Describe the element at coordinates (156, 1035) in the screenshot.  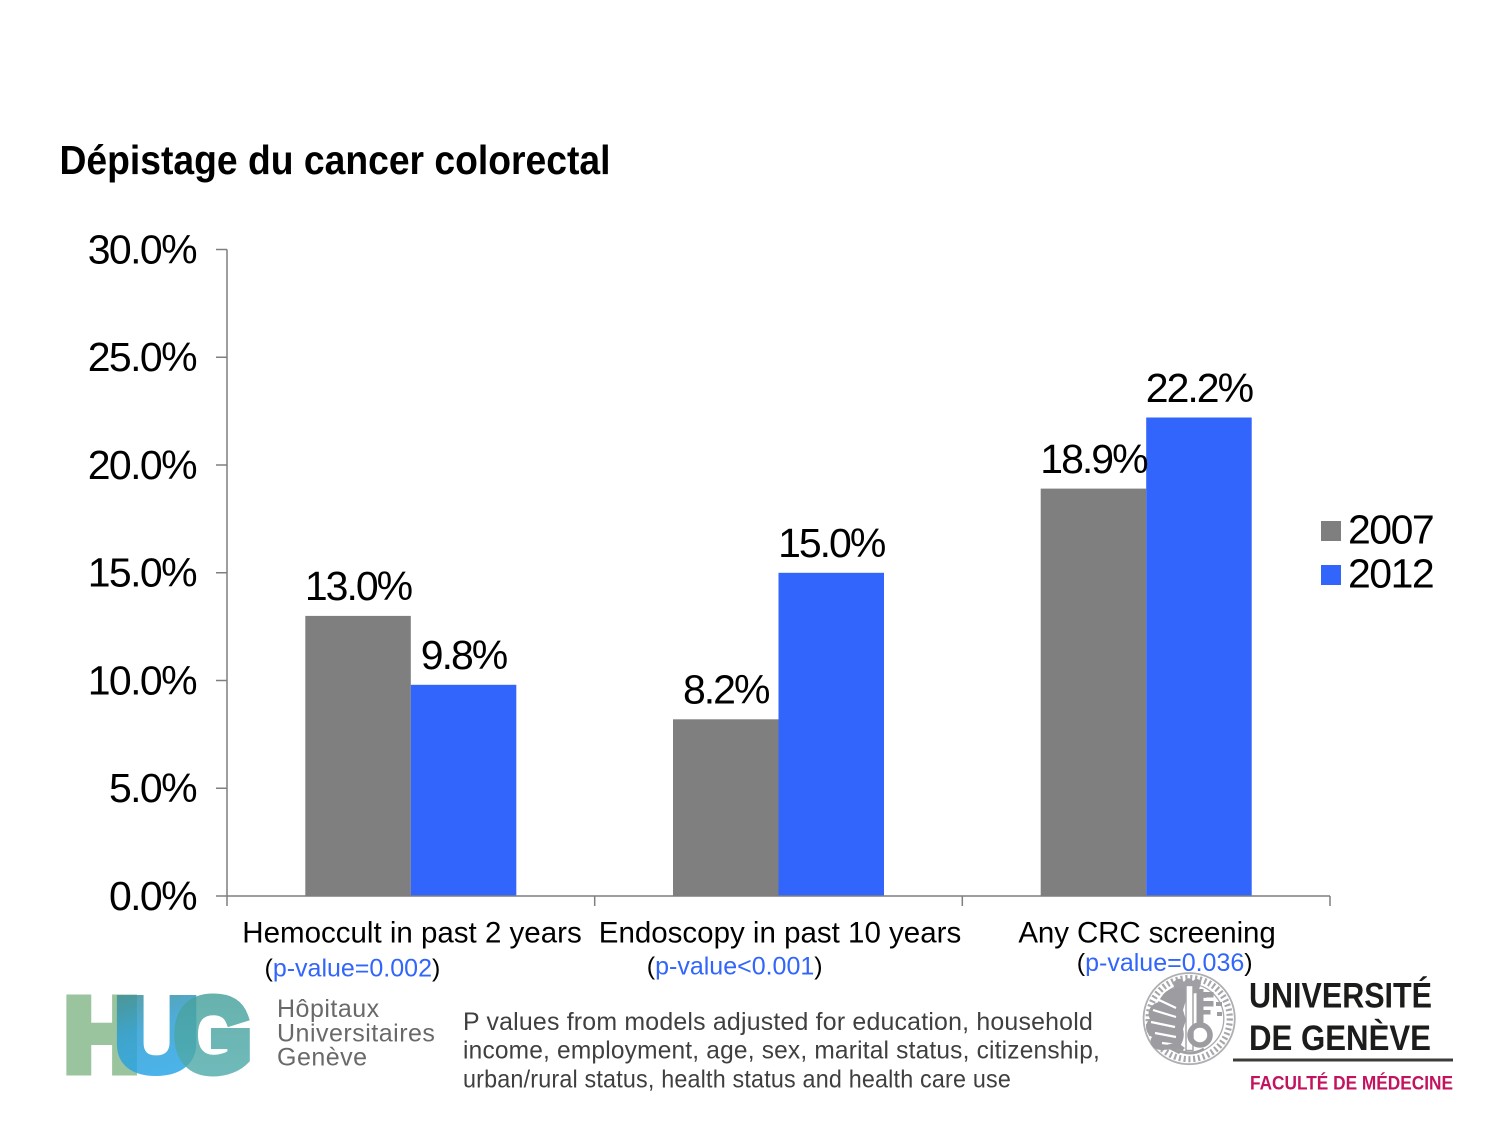
I see `svg-text: U` at that location.